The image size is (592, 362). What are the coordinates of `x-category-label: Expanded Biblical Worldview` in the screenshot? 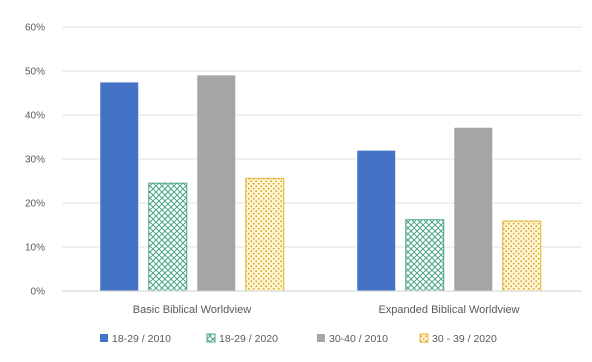 It's located at (448, 310).